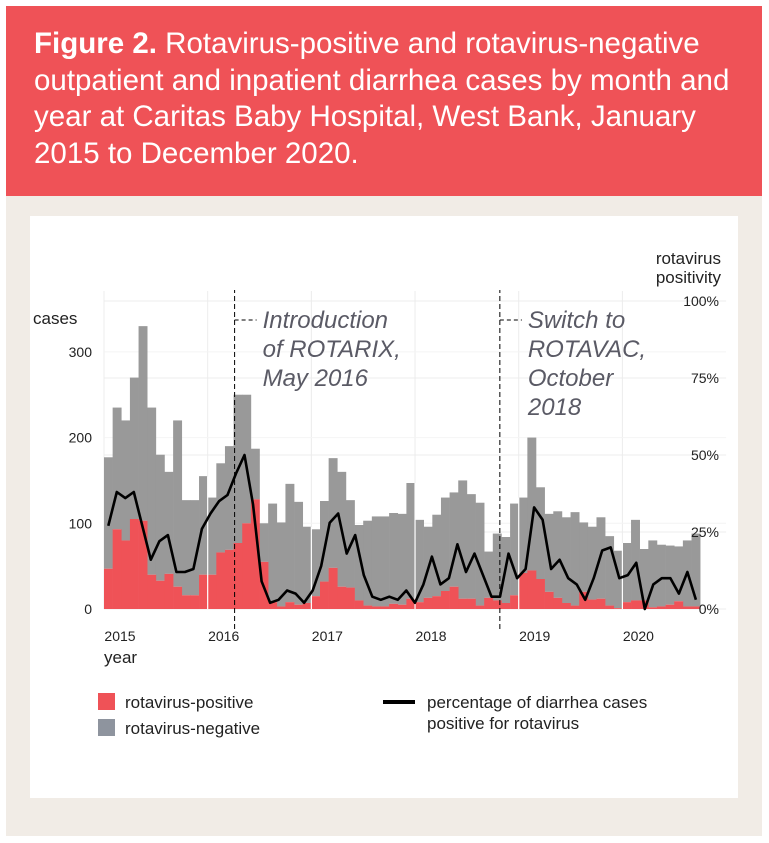 This screenshot has width=769, height=843. What do you see at coordinates (106, 727) in the screenshot?
I see `legend-negative-swatch` at bounding box center [106, 727].